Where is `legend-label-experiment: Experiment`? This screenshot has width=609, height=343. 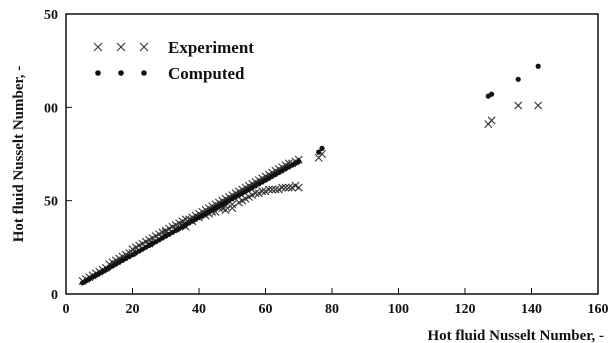 legend-label-experiment: Experiment is located at coordinates (211, 47).